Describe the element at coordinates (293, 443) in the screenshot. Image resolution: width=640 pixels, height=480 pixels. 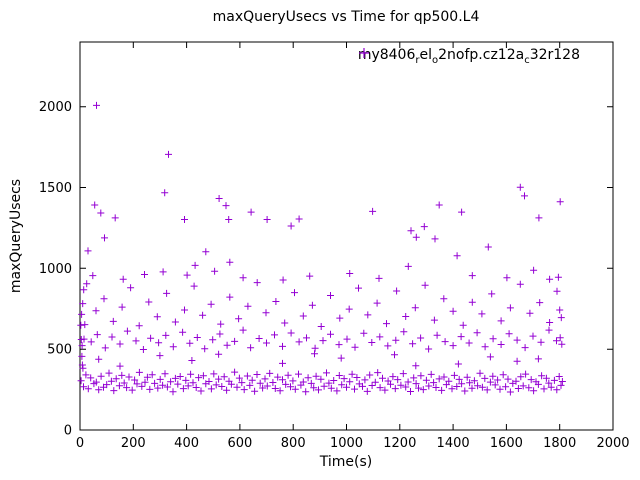
I see `x-tick-label: 800` at that location.